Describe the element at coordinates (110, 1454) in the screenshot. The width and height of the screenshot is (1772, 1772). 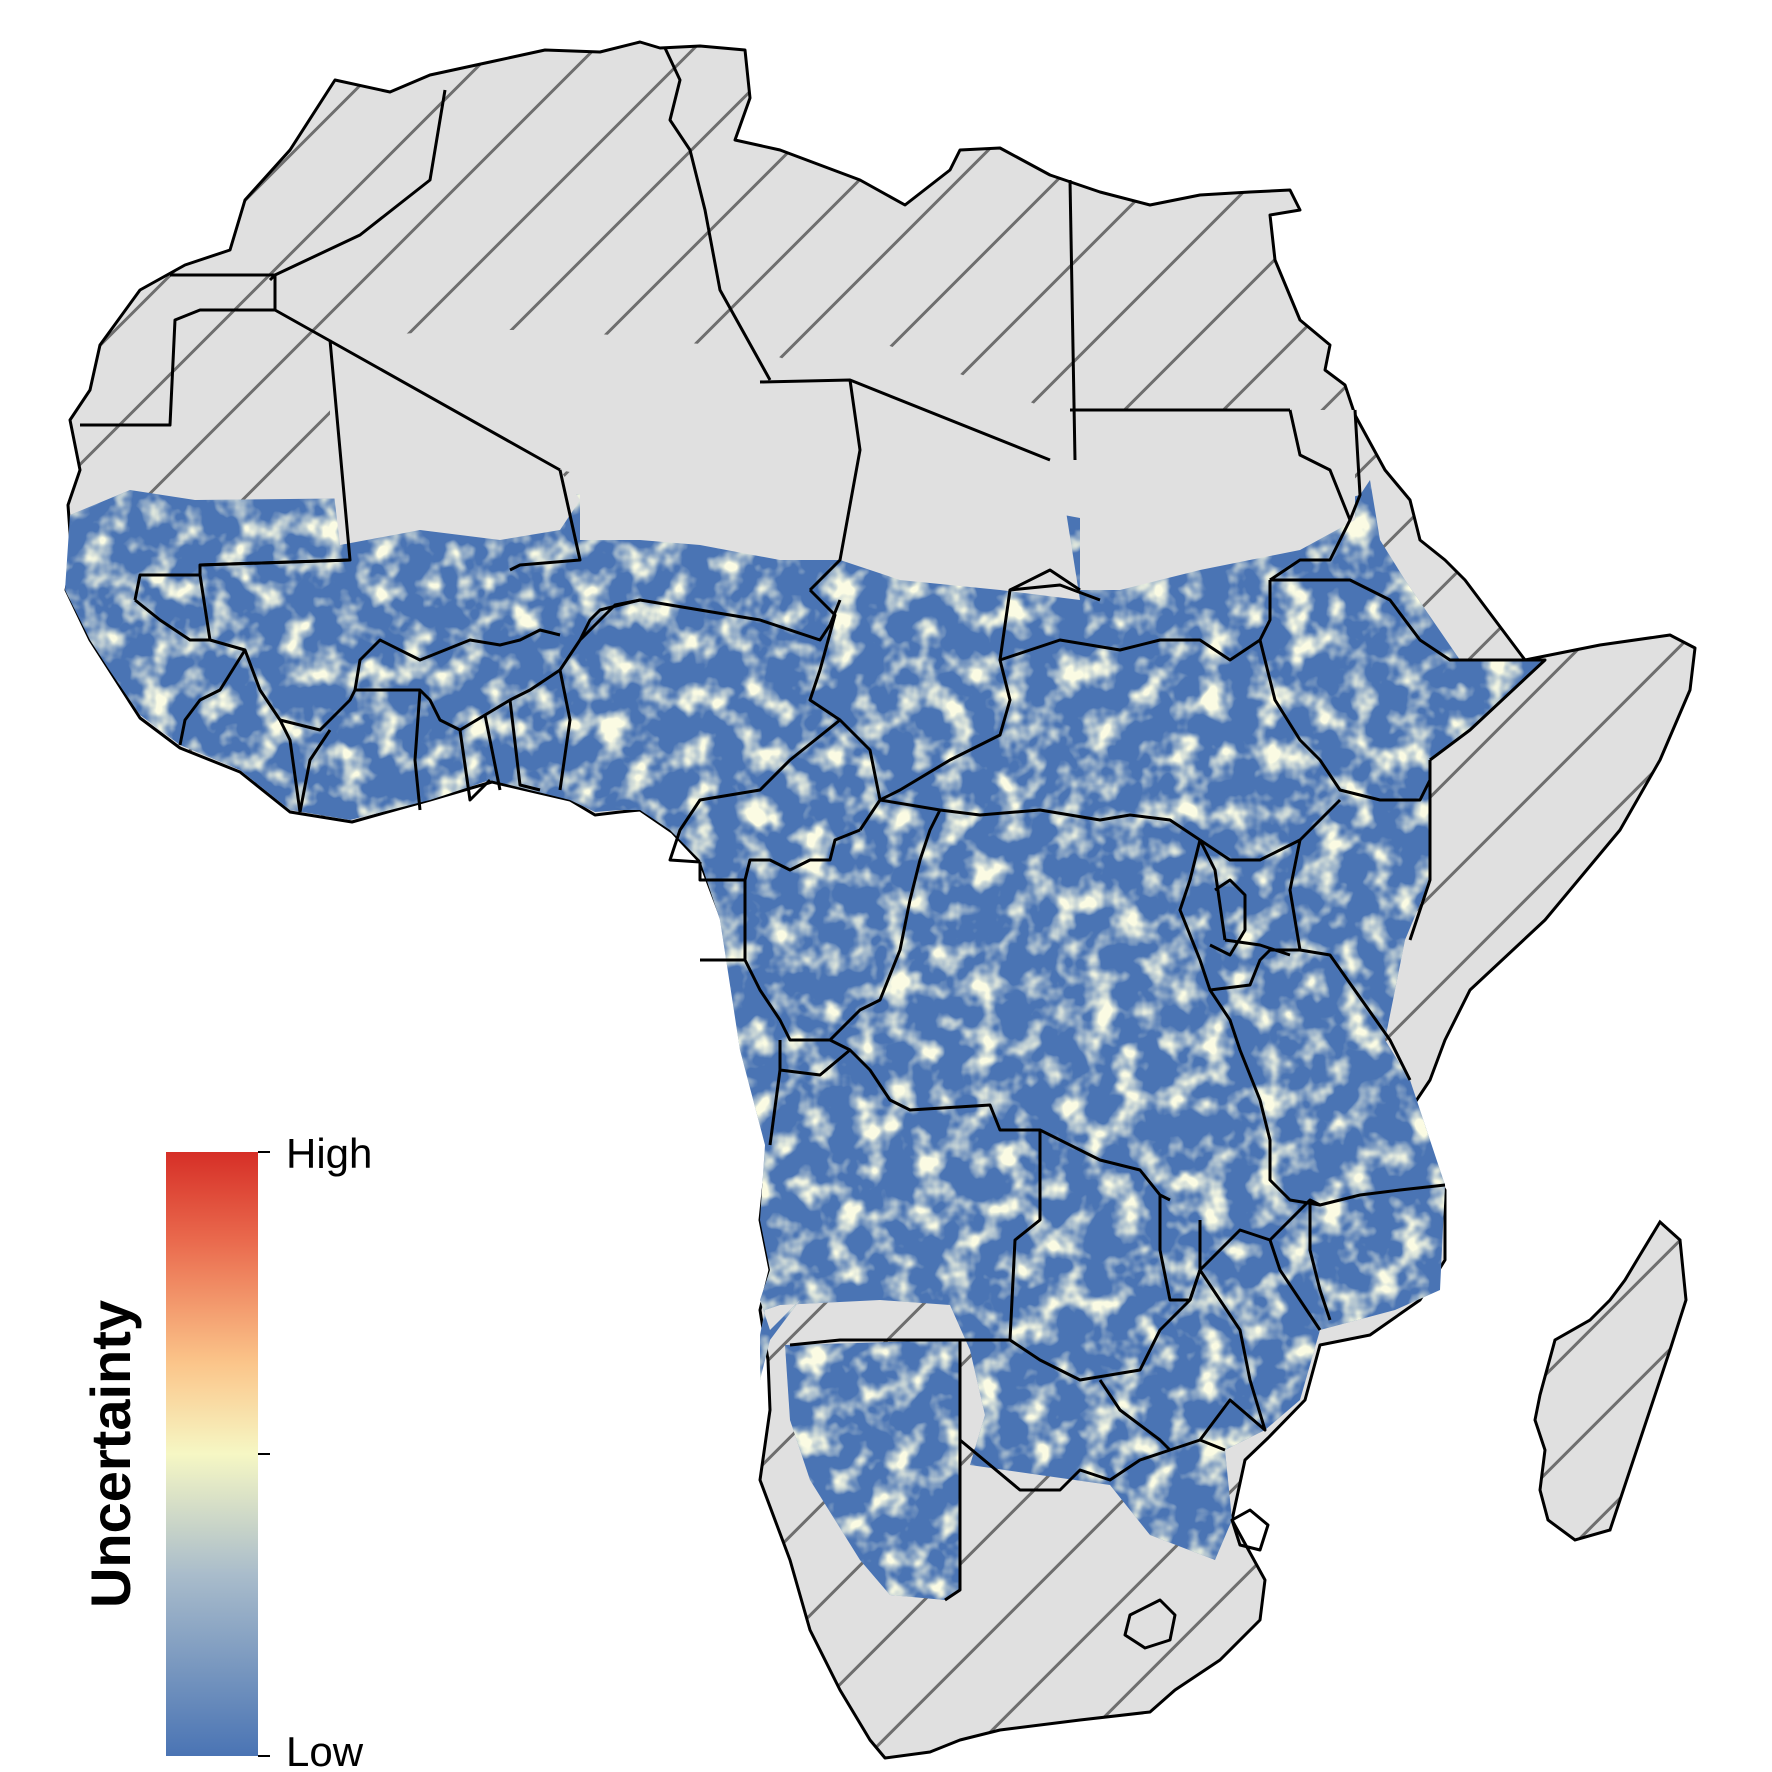
I see `legend-title: Uncertainty` at that location.